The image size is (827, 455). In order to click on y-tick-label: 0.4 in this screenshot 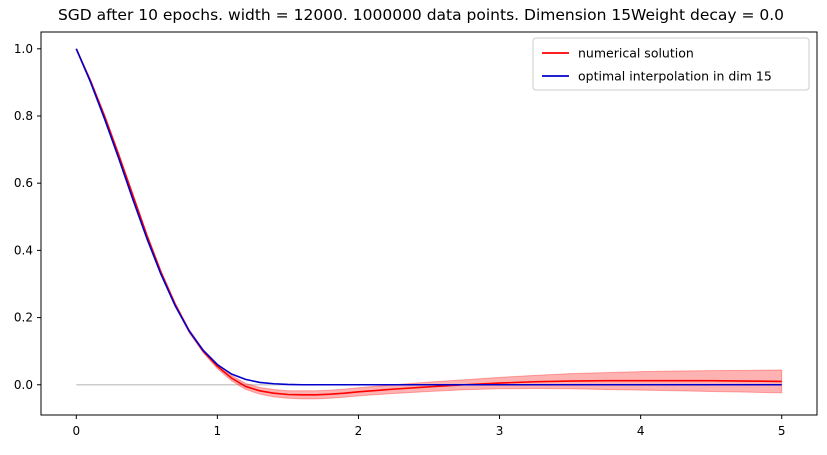, I will do `click(23, 250)`.